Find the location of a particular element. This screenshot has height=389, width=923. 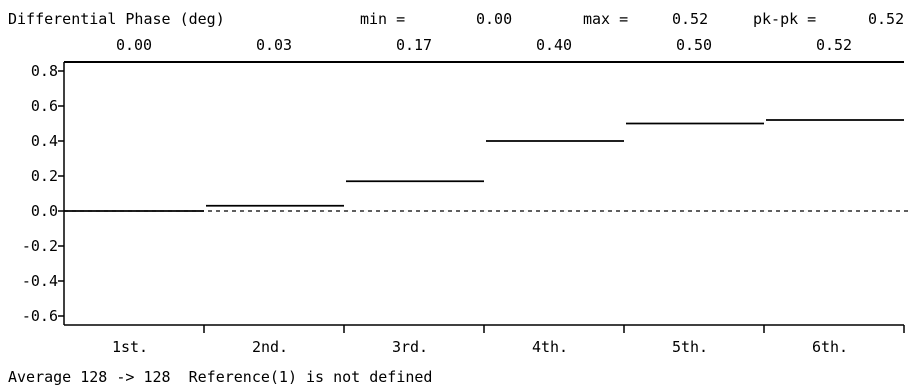

y-tick-label: 0.8 is located at coordinates (44, 71).